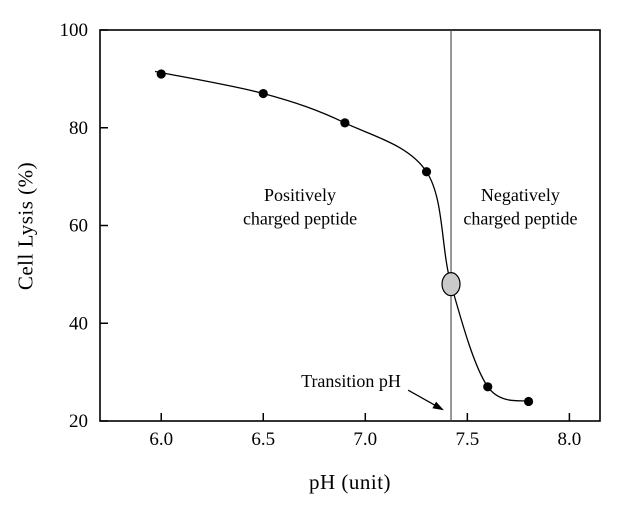 The width and height of the screenshot is (629, 508). What do you see at coordinates (467, 439) in the screenshot?
I see `x-tick-label: 7.5` at bounding box center [467, 439].